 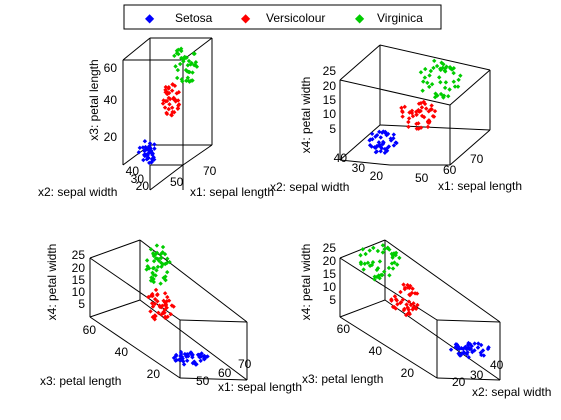 I want to click on panel-bottom-right-ylabel: x3: petal length, so click(x=342, y=379).